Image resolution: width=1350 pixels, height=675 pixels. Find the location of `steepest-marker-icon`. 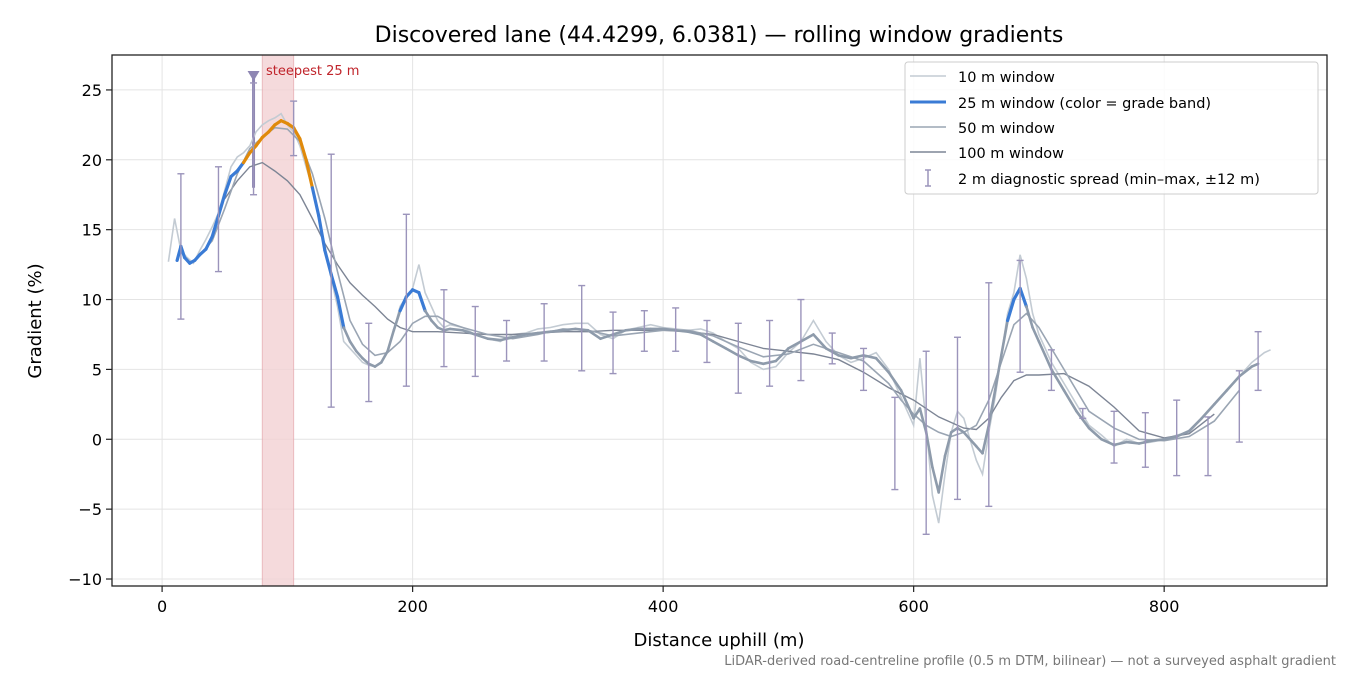

steepest-marker-icon is located at coordinates (253, 75).